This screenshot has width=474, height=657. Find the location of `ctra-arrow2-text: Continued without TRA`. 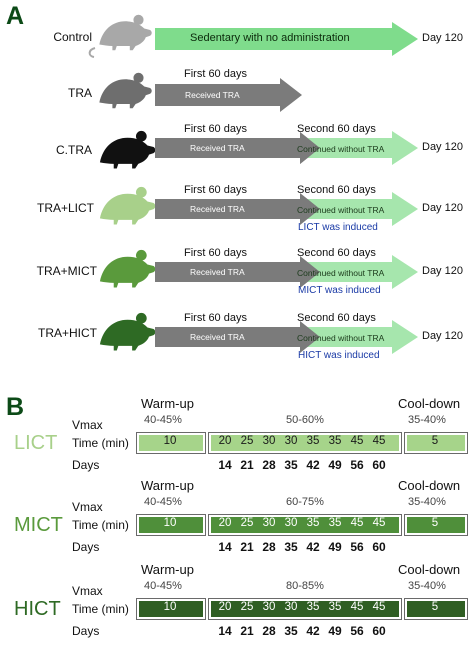

ctra-arrow2-text: Continued without TRA is located at coordinates (341, 149).